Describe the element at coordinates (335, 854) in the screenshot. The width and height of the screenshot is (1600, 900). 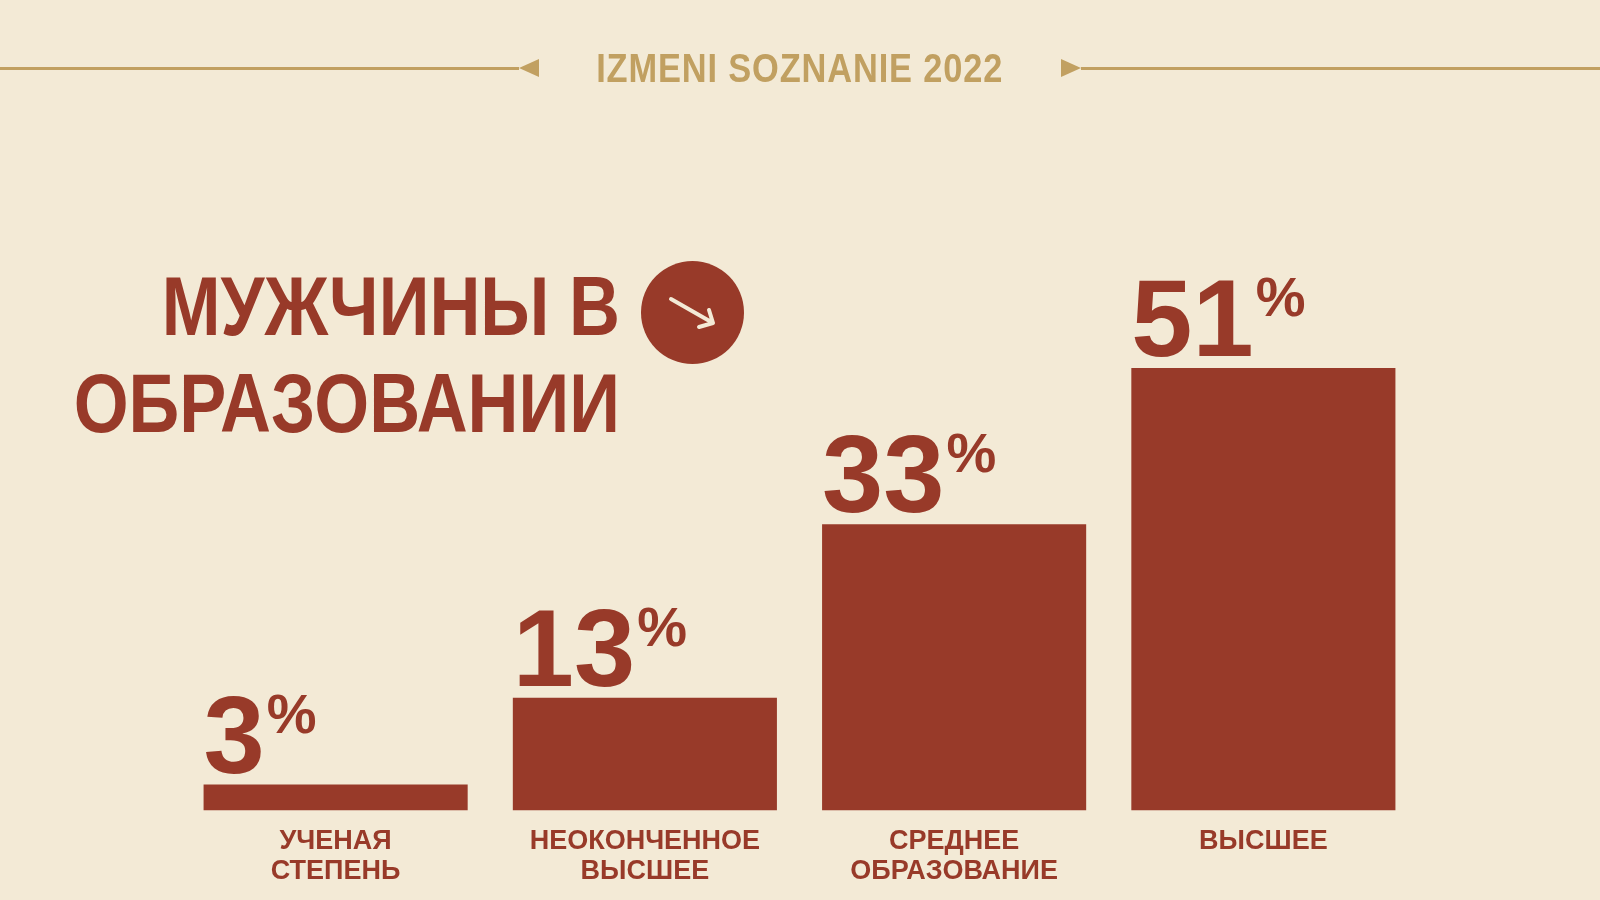
I see `x-tick-label: УЧЕНАЯ СТЕПЕНЬ` at that location.